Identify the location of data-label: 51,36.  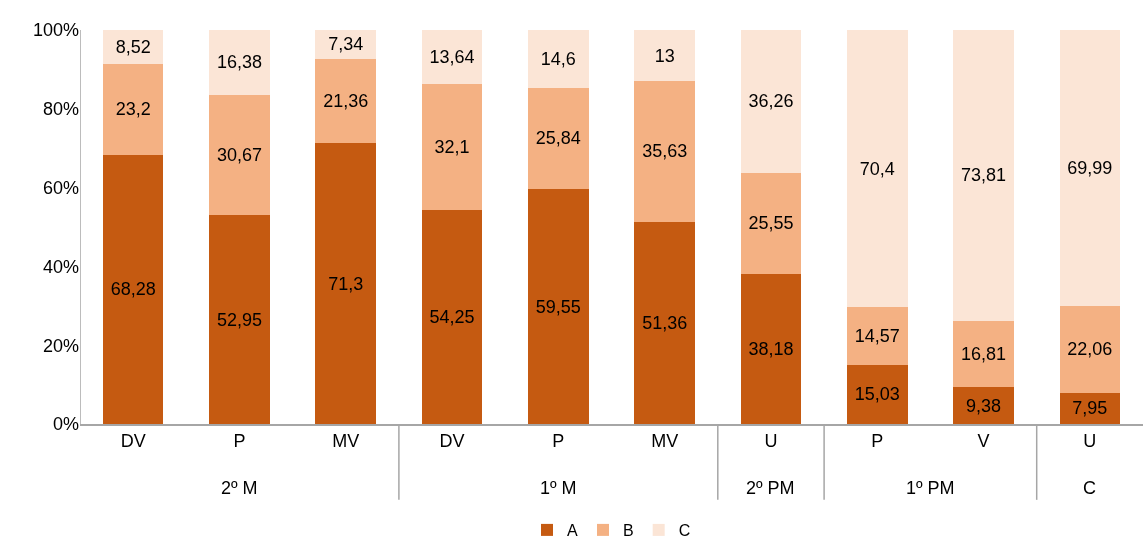
(665, 322).